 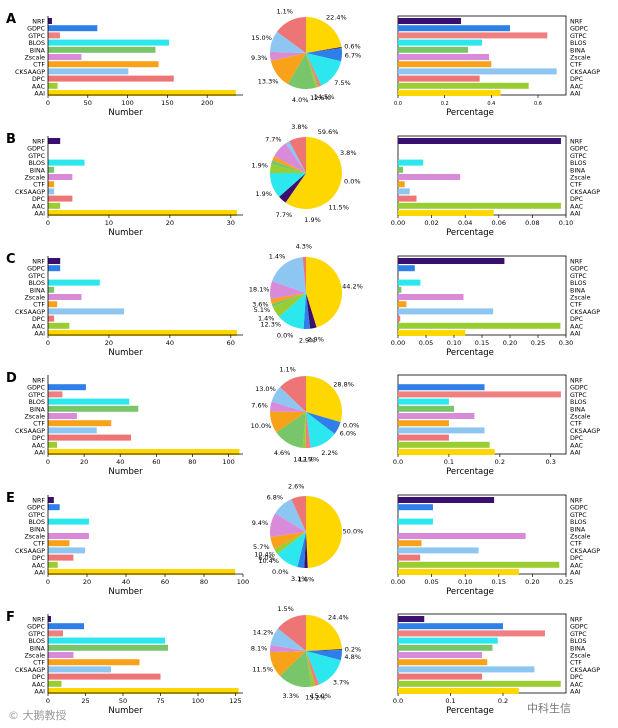 I want to click on count-ticklabel-A-50: 50, so click(x=88, y=103).